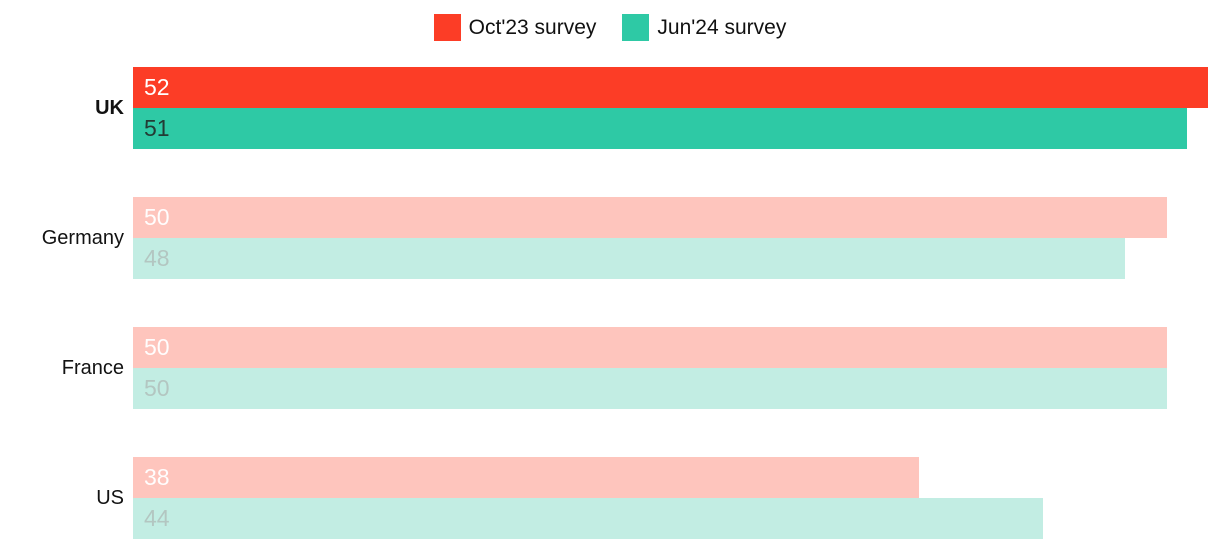 The width and height of the screenshot is (1220, 550). What do you see at coordinates (526, 477) in the screenshot?
I see `bar-us-series-0: 38` at bounding box center [526, 477].